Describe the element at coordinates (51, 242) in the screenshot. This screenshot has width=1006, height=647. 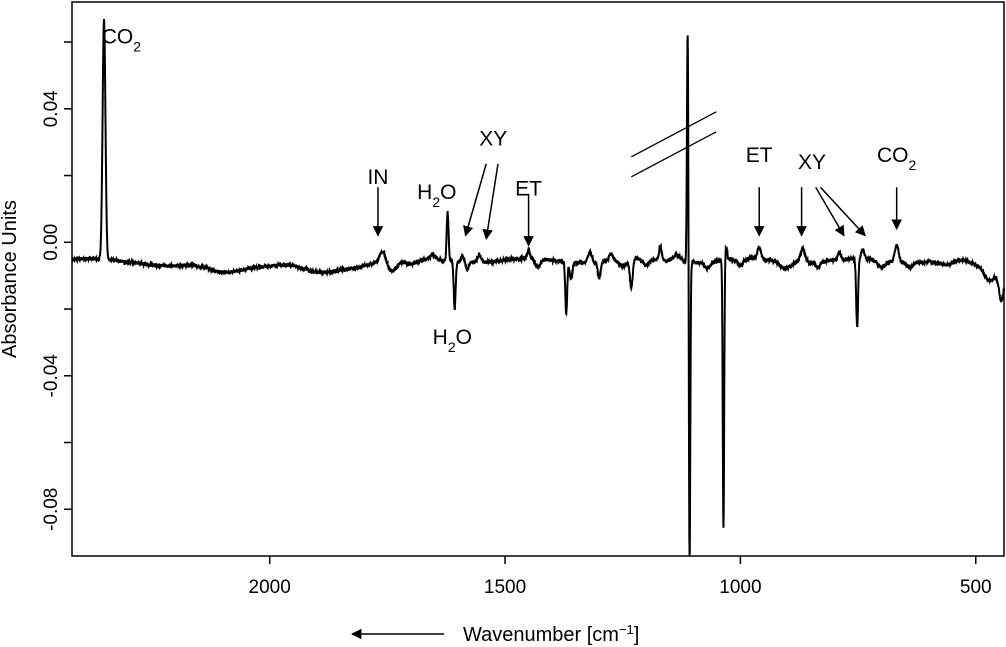
I see `y-tick-label: 0.00` at that location.